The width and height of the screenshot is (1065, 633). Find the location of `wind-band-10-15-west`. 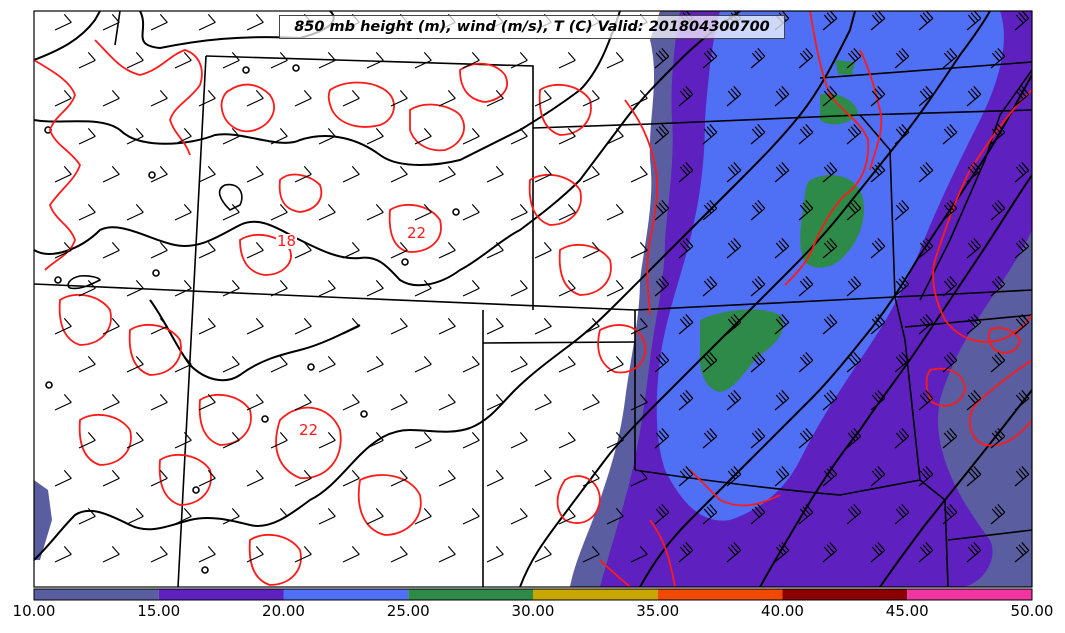

wind-band-10-15-west is located at coordinates (43, 520).